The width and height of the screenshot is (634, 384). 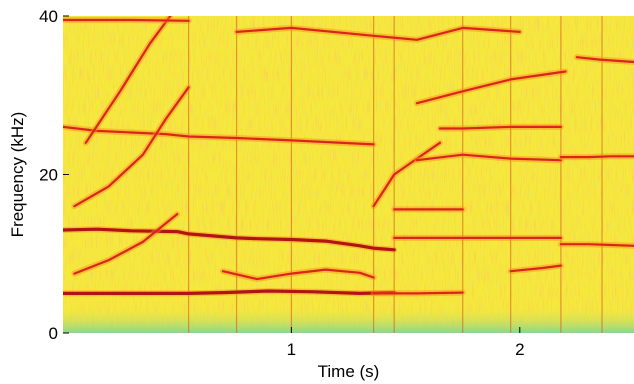 I want to click on y-tick-label: 20, so click(x=48, y=175).